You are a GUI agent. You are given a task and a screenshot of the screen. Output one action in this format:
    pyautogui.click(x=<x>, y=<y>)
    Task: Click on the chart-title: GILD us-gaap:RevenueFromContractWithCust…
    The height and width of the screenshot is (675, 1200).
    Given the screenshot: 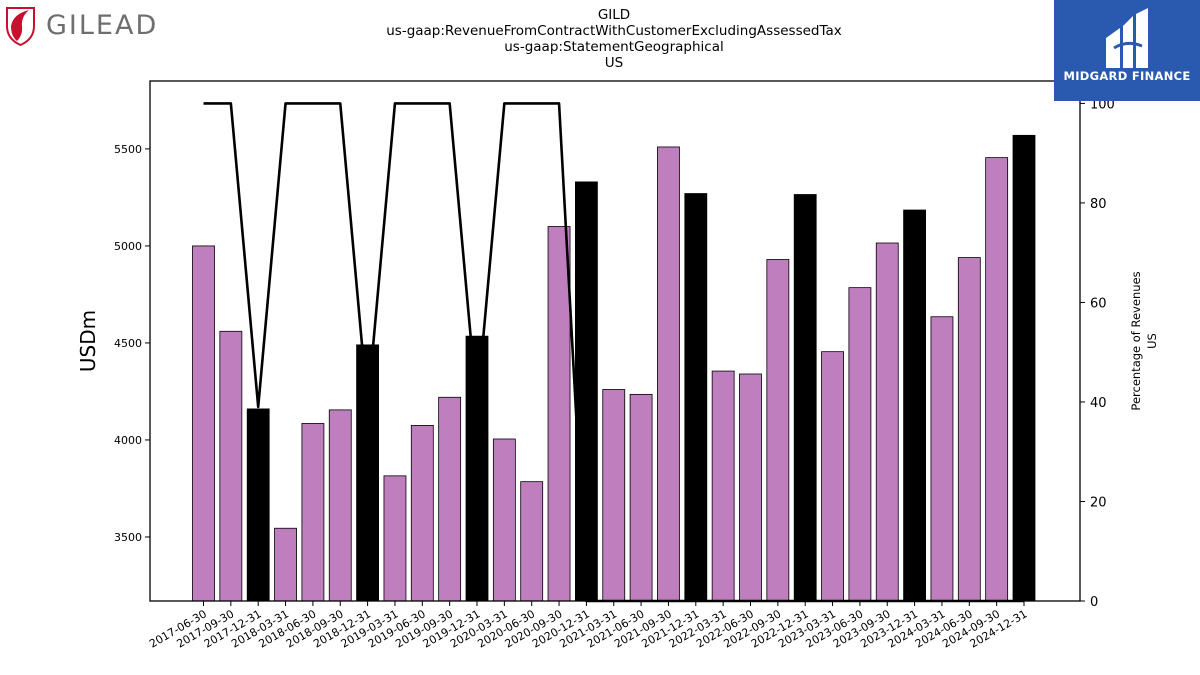 What is the action you would take?
    pyautogui.click(x=614, y=39)
    